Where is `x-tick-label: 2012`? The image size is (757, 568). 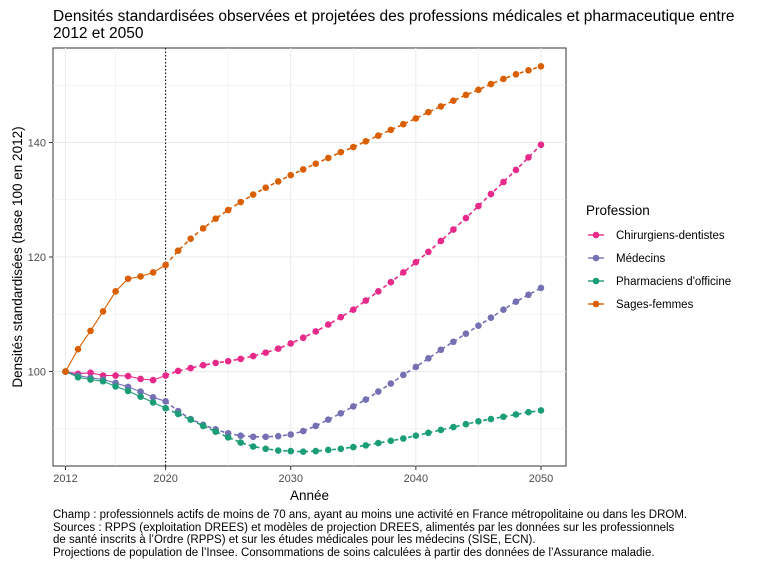 x-tick-label: 2012 is located at coordinates (65, 479).